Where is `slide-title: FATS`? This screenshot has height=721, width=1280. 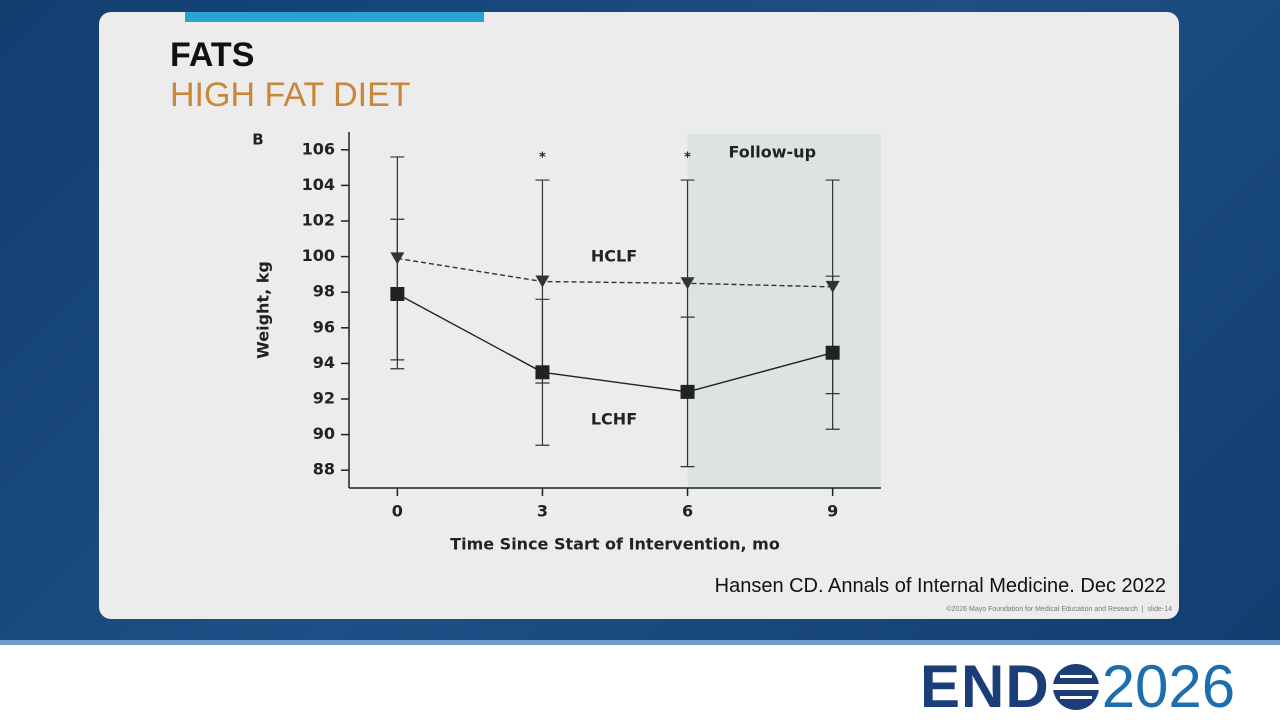 slide-title: FATS is located at coordinates (212, 55).